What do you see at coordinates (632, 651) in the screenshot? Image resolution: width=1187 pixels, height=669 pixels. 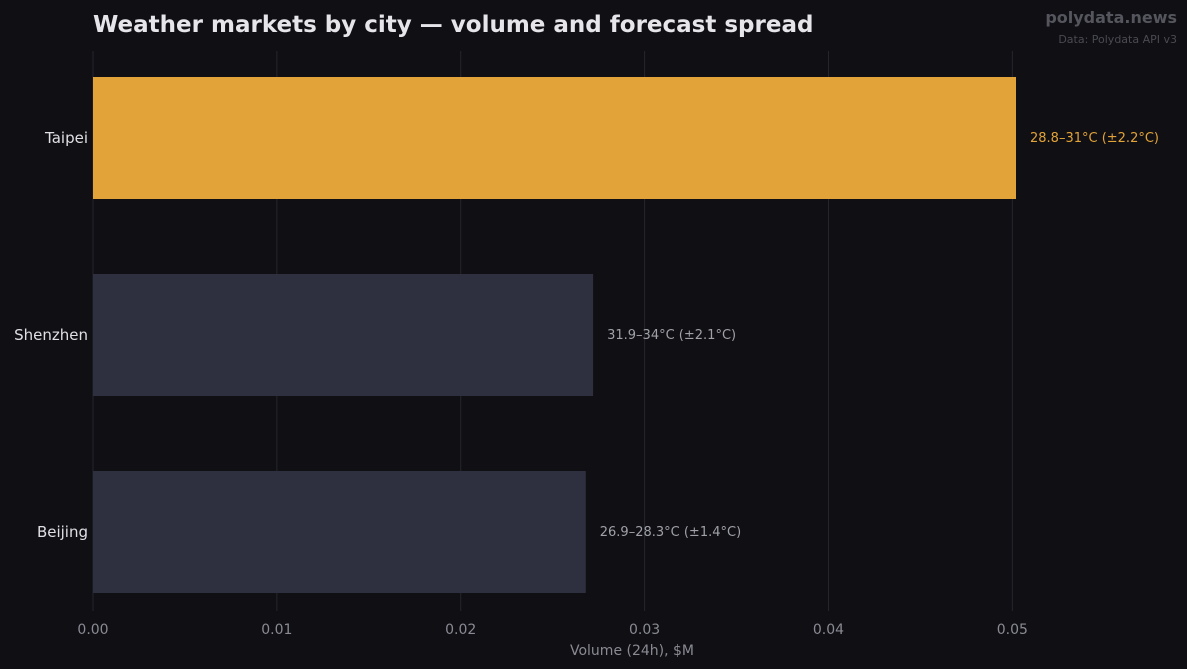 I see `x-axis-label: Volume (24h), $M` at bounding box center [632, 651].